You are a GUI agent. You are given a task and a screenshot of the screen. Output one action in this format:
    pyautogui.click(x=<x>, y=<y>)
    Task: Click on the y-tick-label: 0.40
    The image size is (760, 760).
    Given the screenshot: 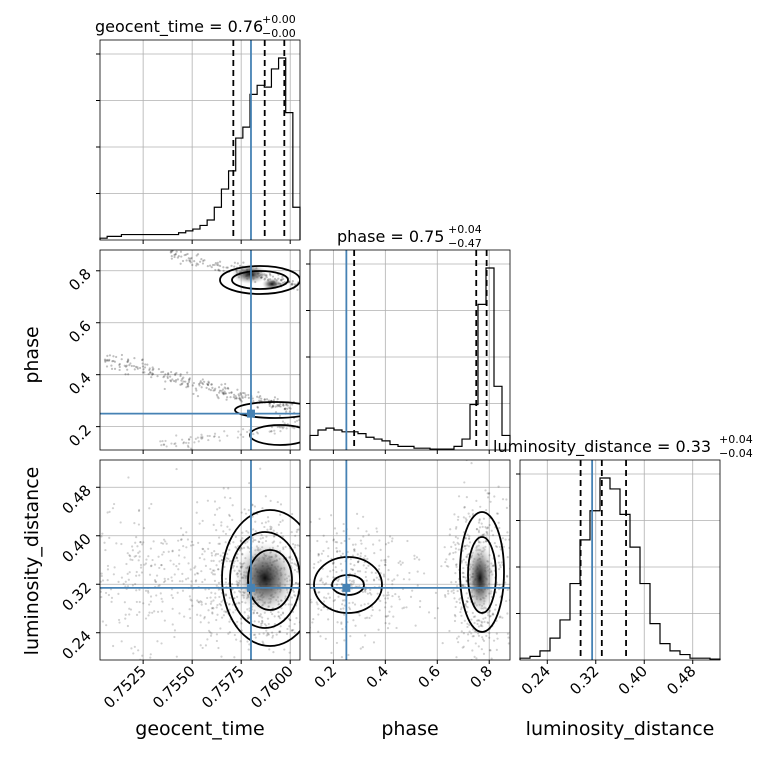 What is the action you would take?
    pyautogui.click(x=76, y=548)
    